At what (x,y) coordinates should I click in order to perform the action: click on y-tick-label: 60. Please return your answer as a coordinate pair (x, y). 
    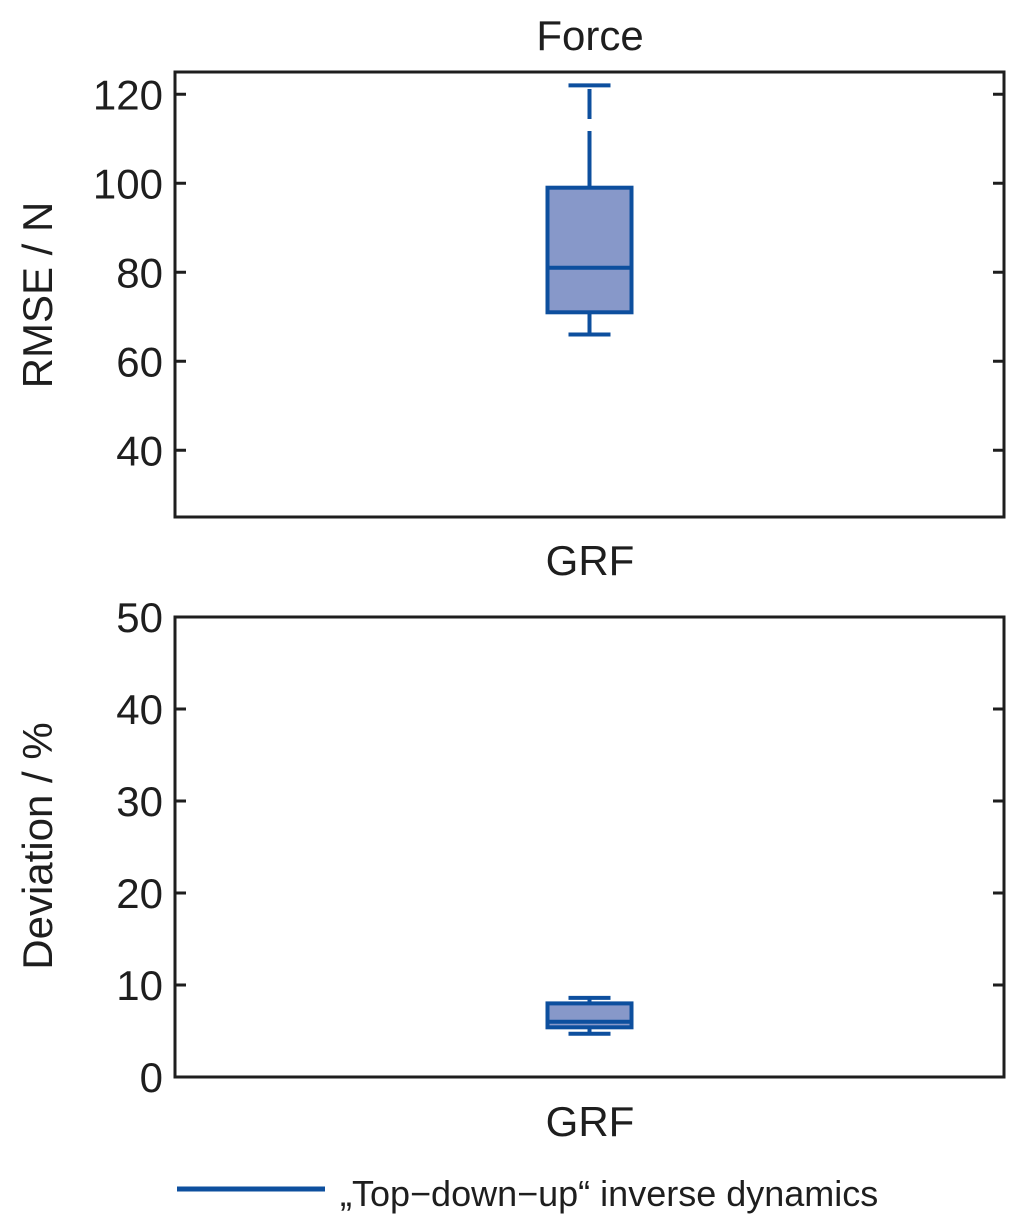
    Looking at the image, I should click on (139, 361).